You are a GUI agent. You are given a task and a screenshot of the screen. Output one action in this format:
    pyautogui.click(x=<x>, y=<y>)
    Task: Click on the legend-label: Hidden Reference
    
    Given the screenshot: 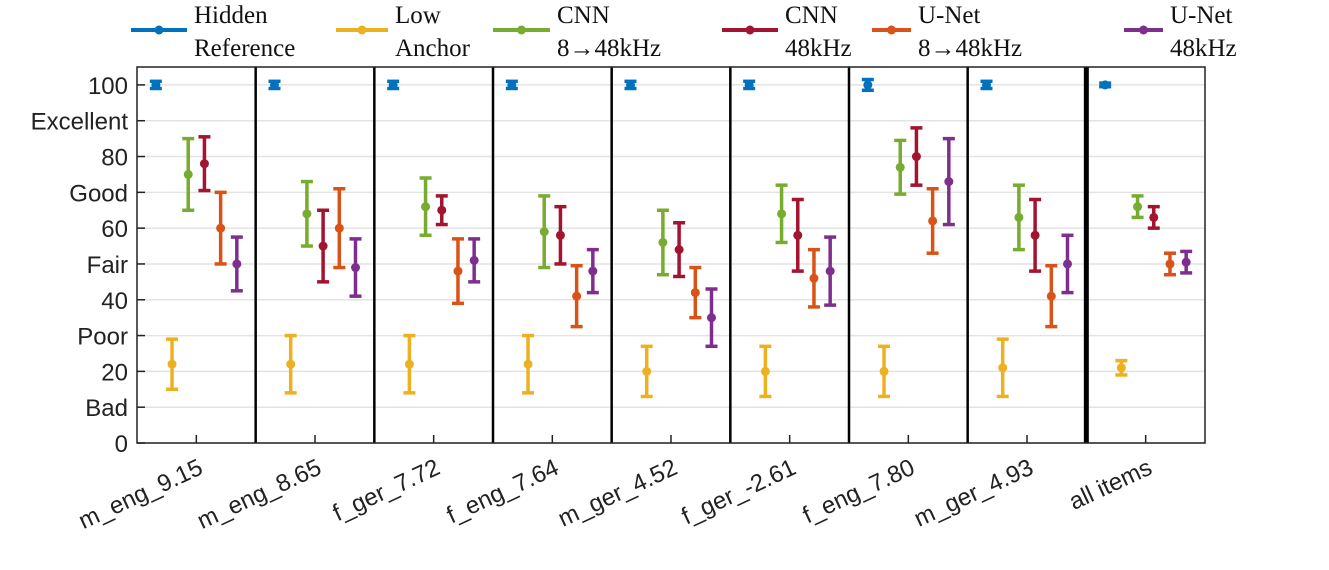 What is the action you would take?
    pyautogui.click(x=244, y=32)
    